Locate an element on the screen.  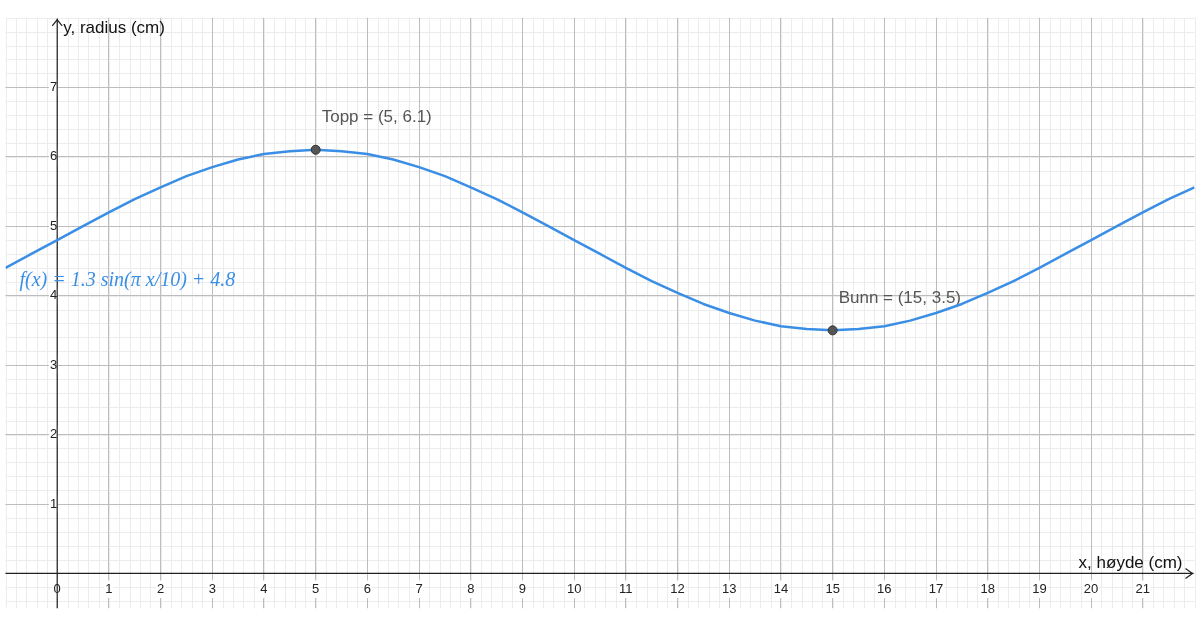
x-tick-label: 16 is located at coordinates (884, 588).